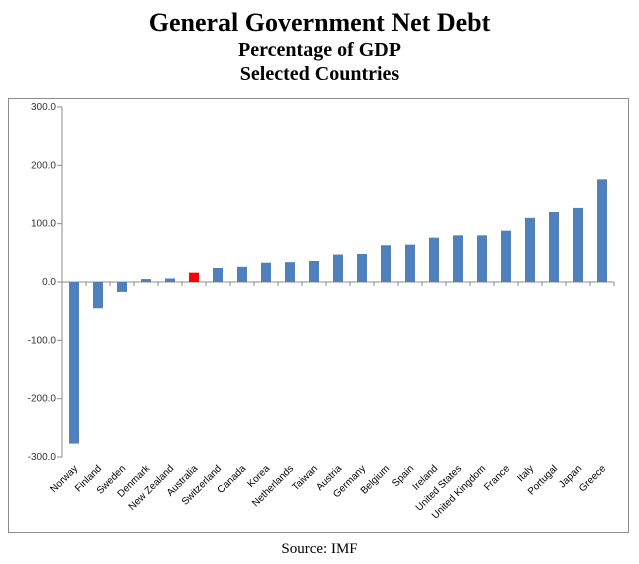  I want to click on bar-ireland, so click(434, 259).